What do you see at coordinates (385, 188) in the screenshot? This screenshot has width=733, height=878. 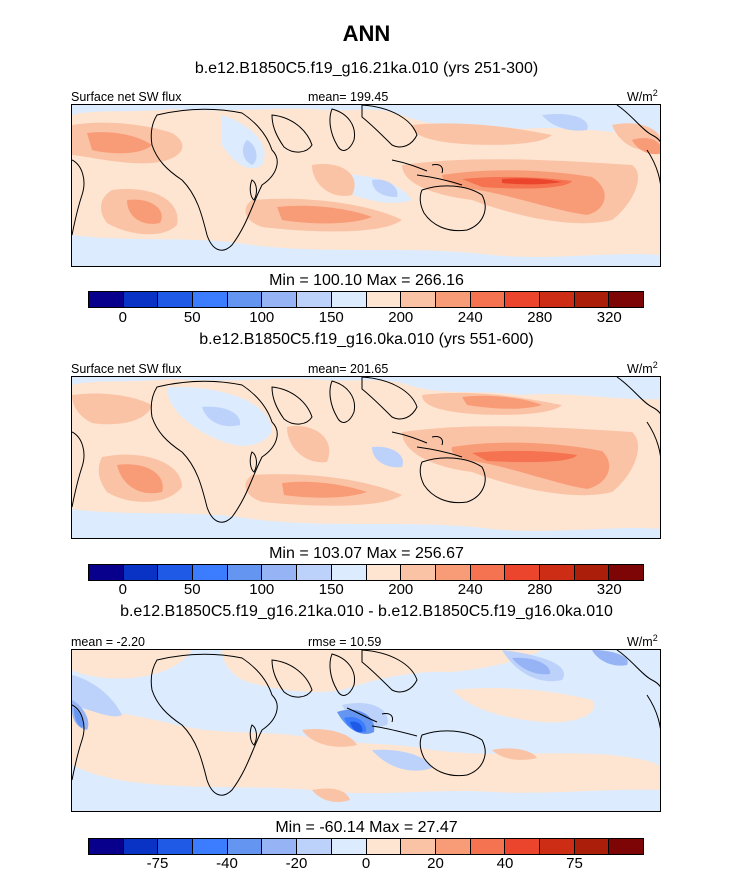 I see `panel1-field-blue2` at bounding box center [385, 188].